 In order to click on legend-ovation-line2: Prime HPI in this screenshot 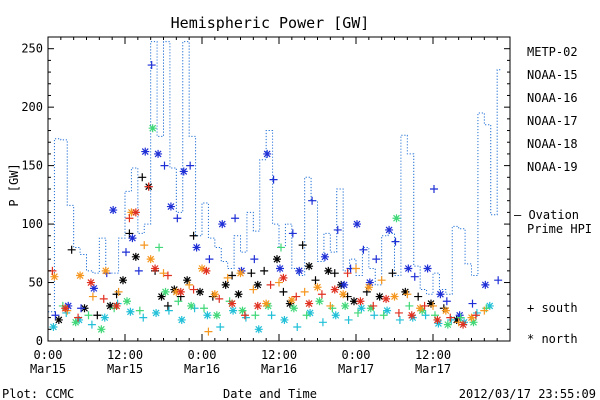, I will do `click(559, 229)`.